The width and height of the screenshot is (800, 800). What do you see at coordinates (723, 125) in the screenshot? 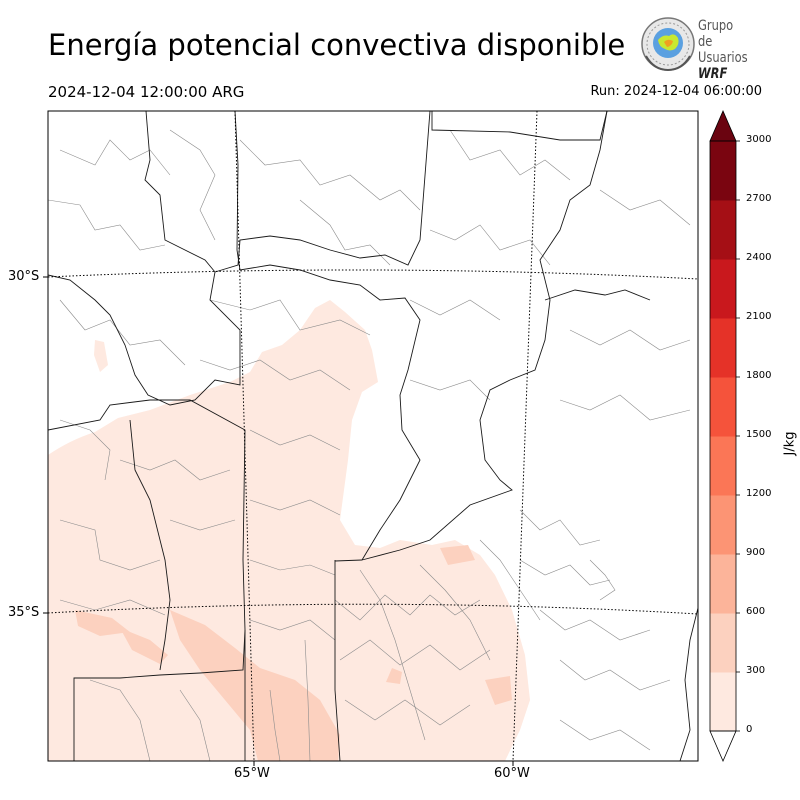
I see `colorbar-extend-max` at bounding box center [723, 125].